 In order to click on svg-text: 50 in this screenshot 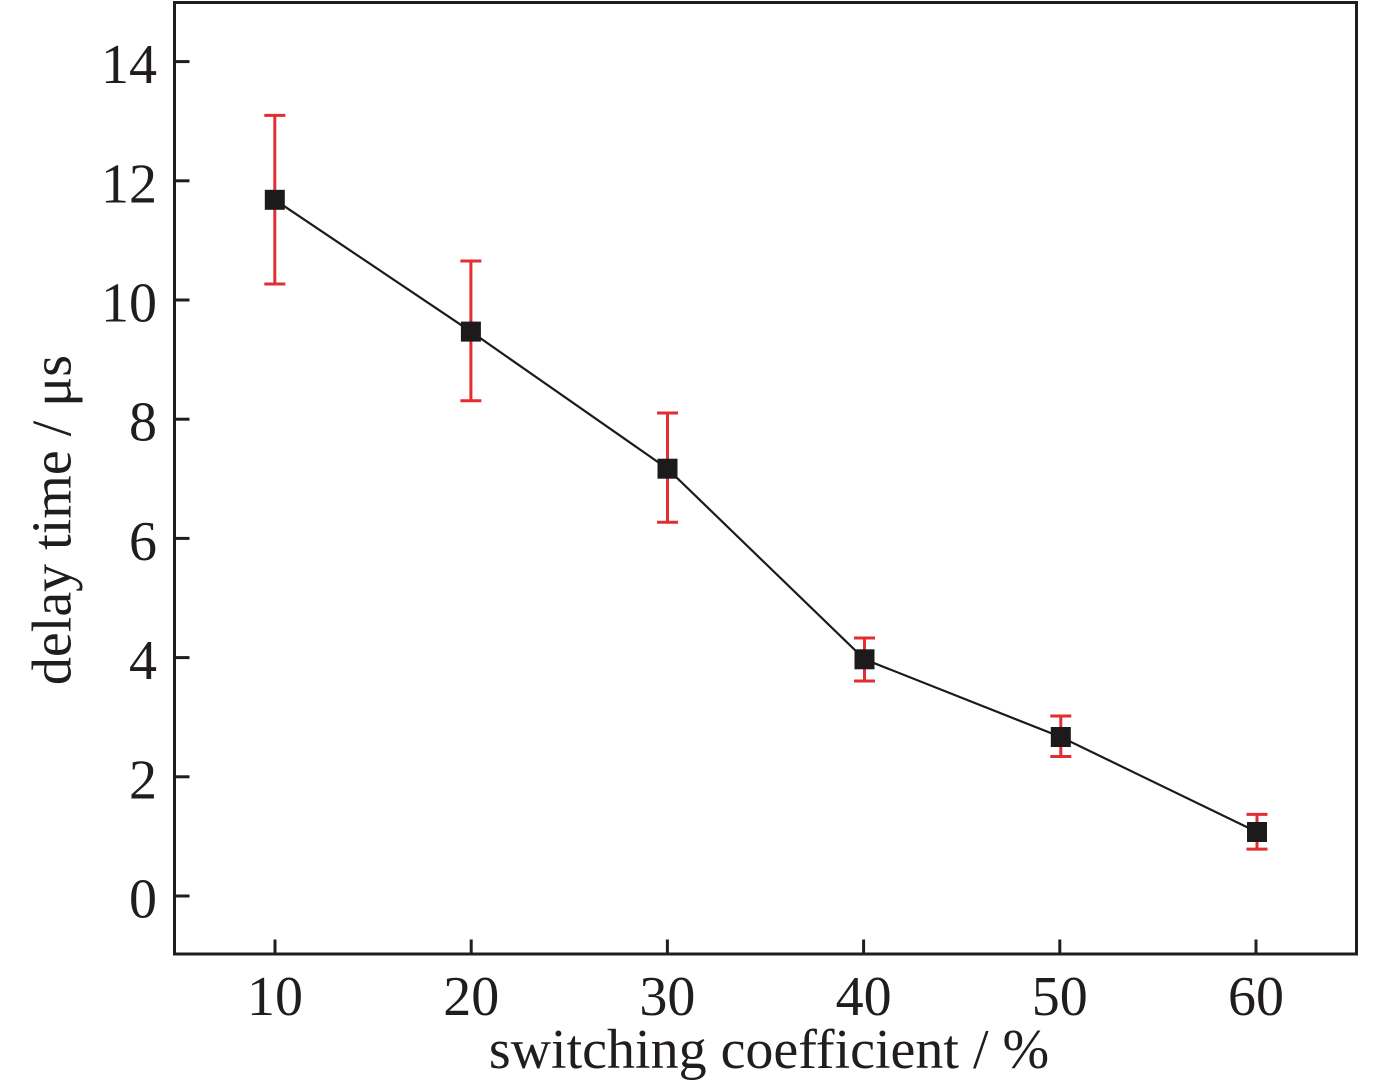, I will do `click(1060, 997)`.